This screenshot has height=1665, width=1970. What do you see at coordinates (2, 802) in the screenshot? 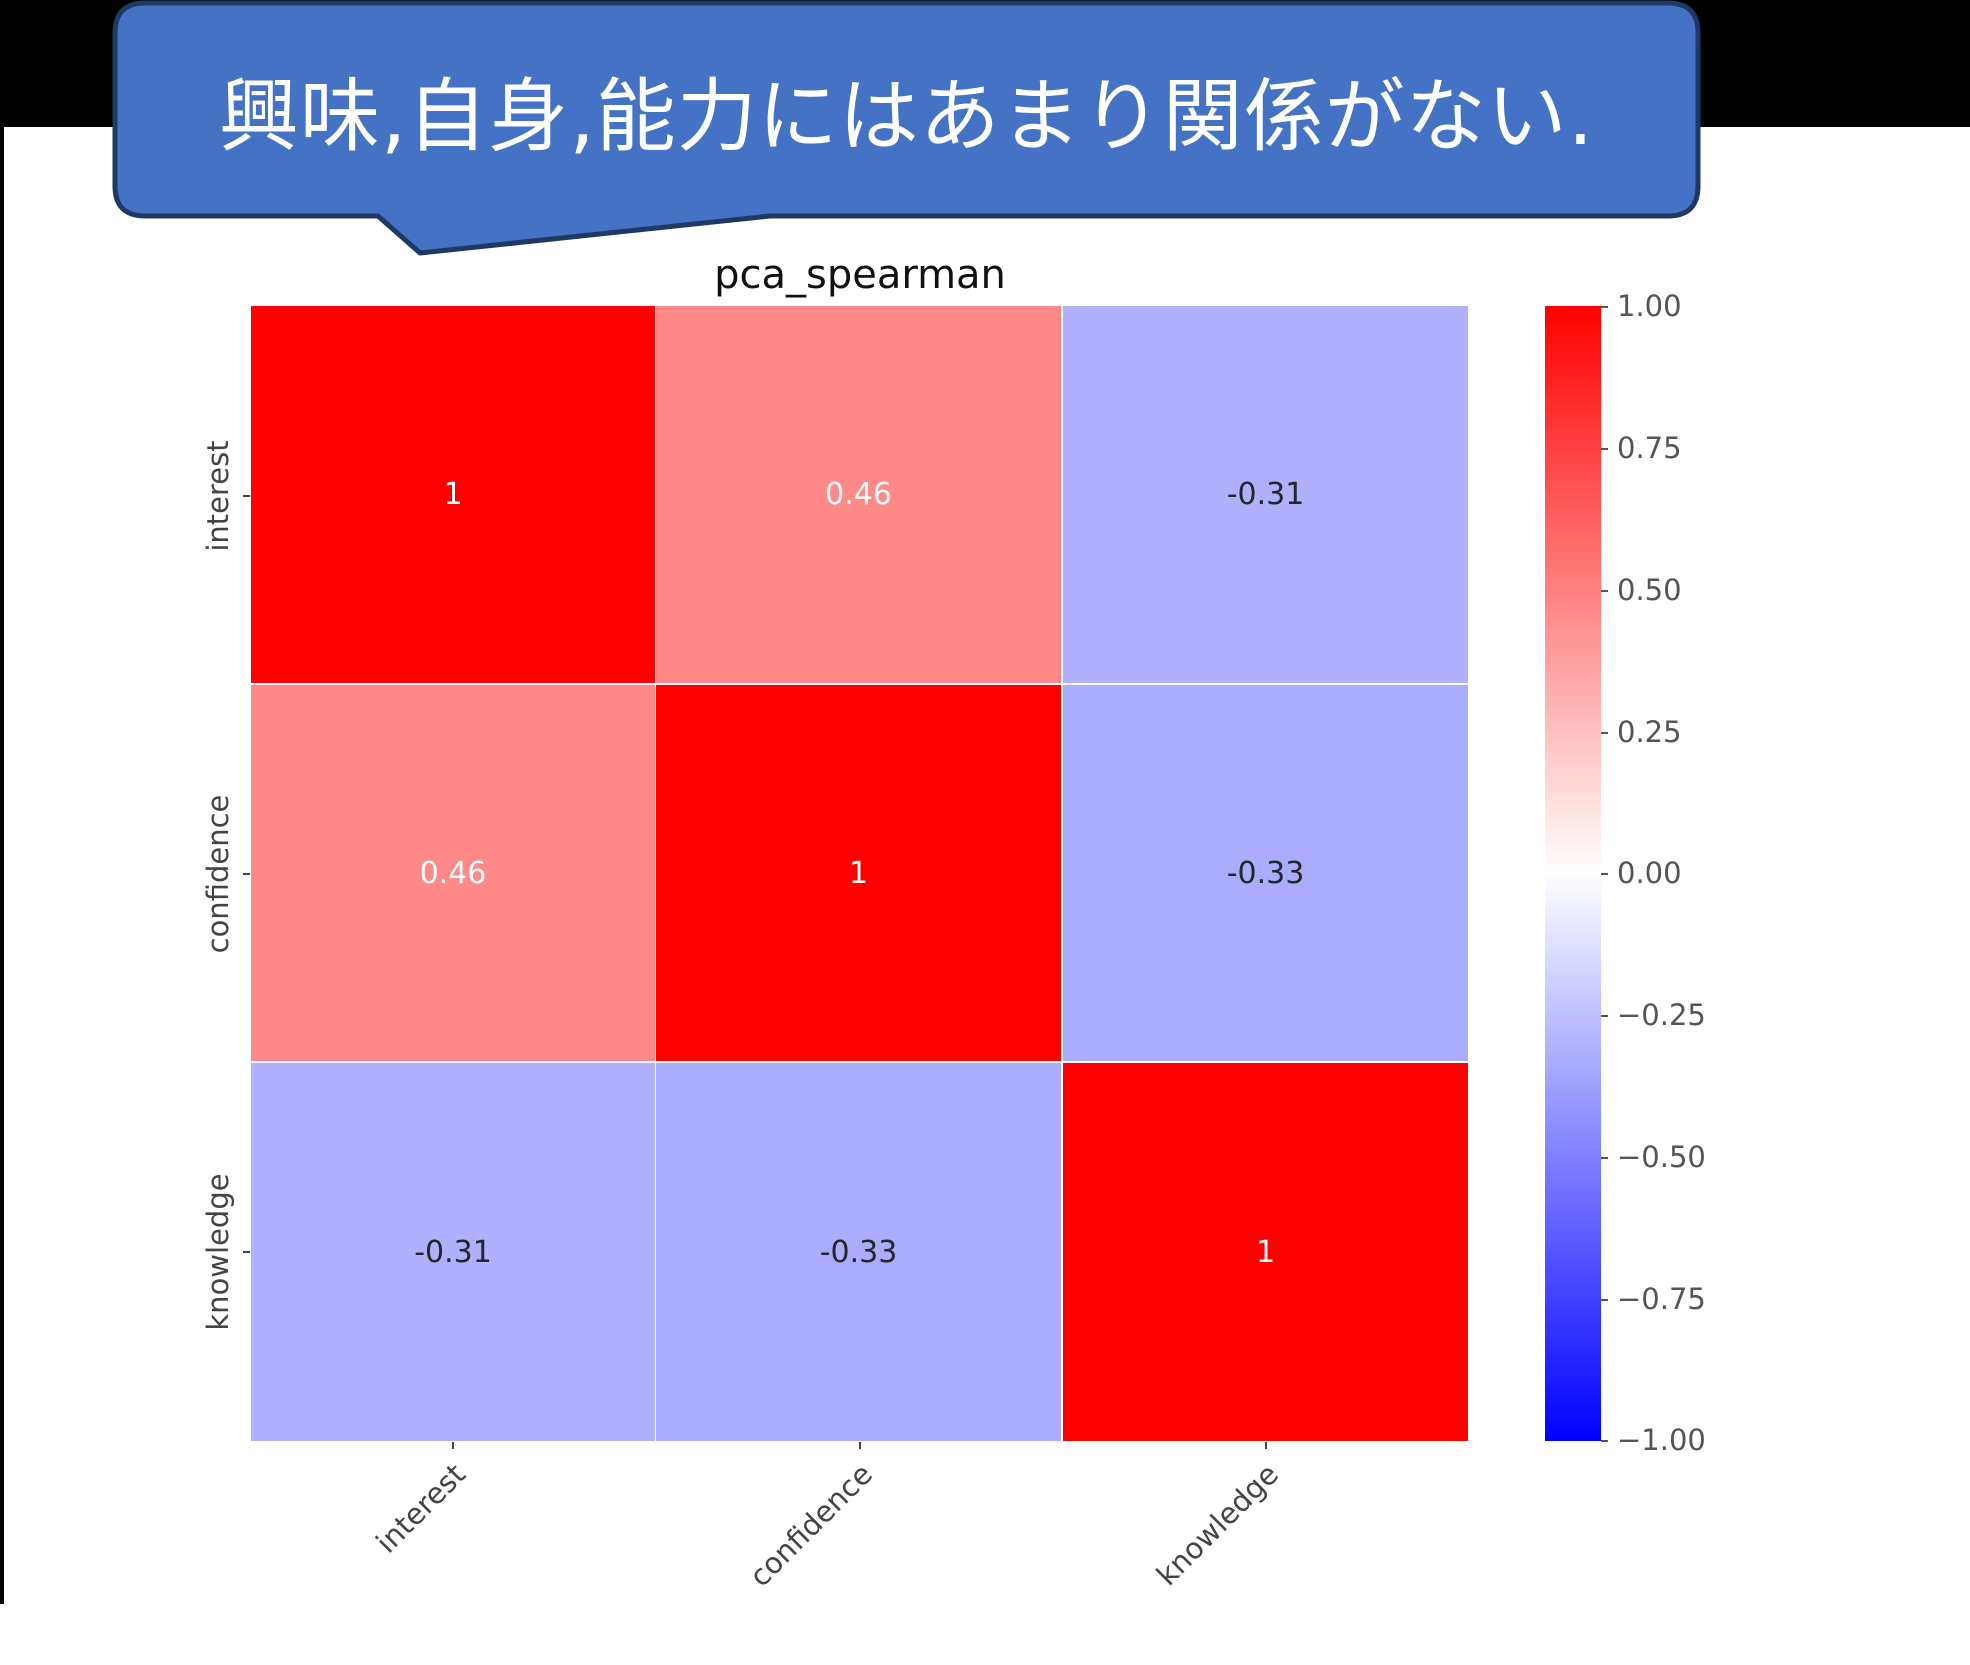
I see `left-black-edge` at bounding box center [2, 802].